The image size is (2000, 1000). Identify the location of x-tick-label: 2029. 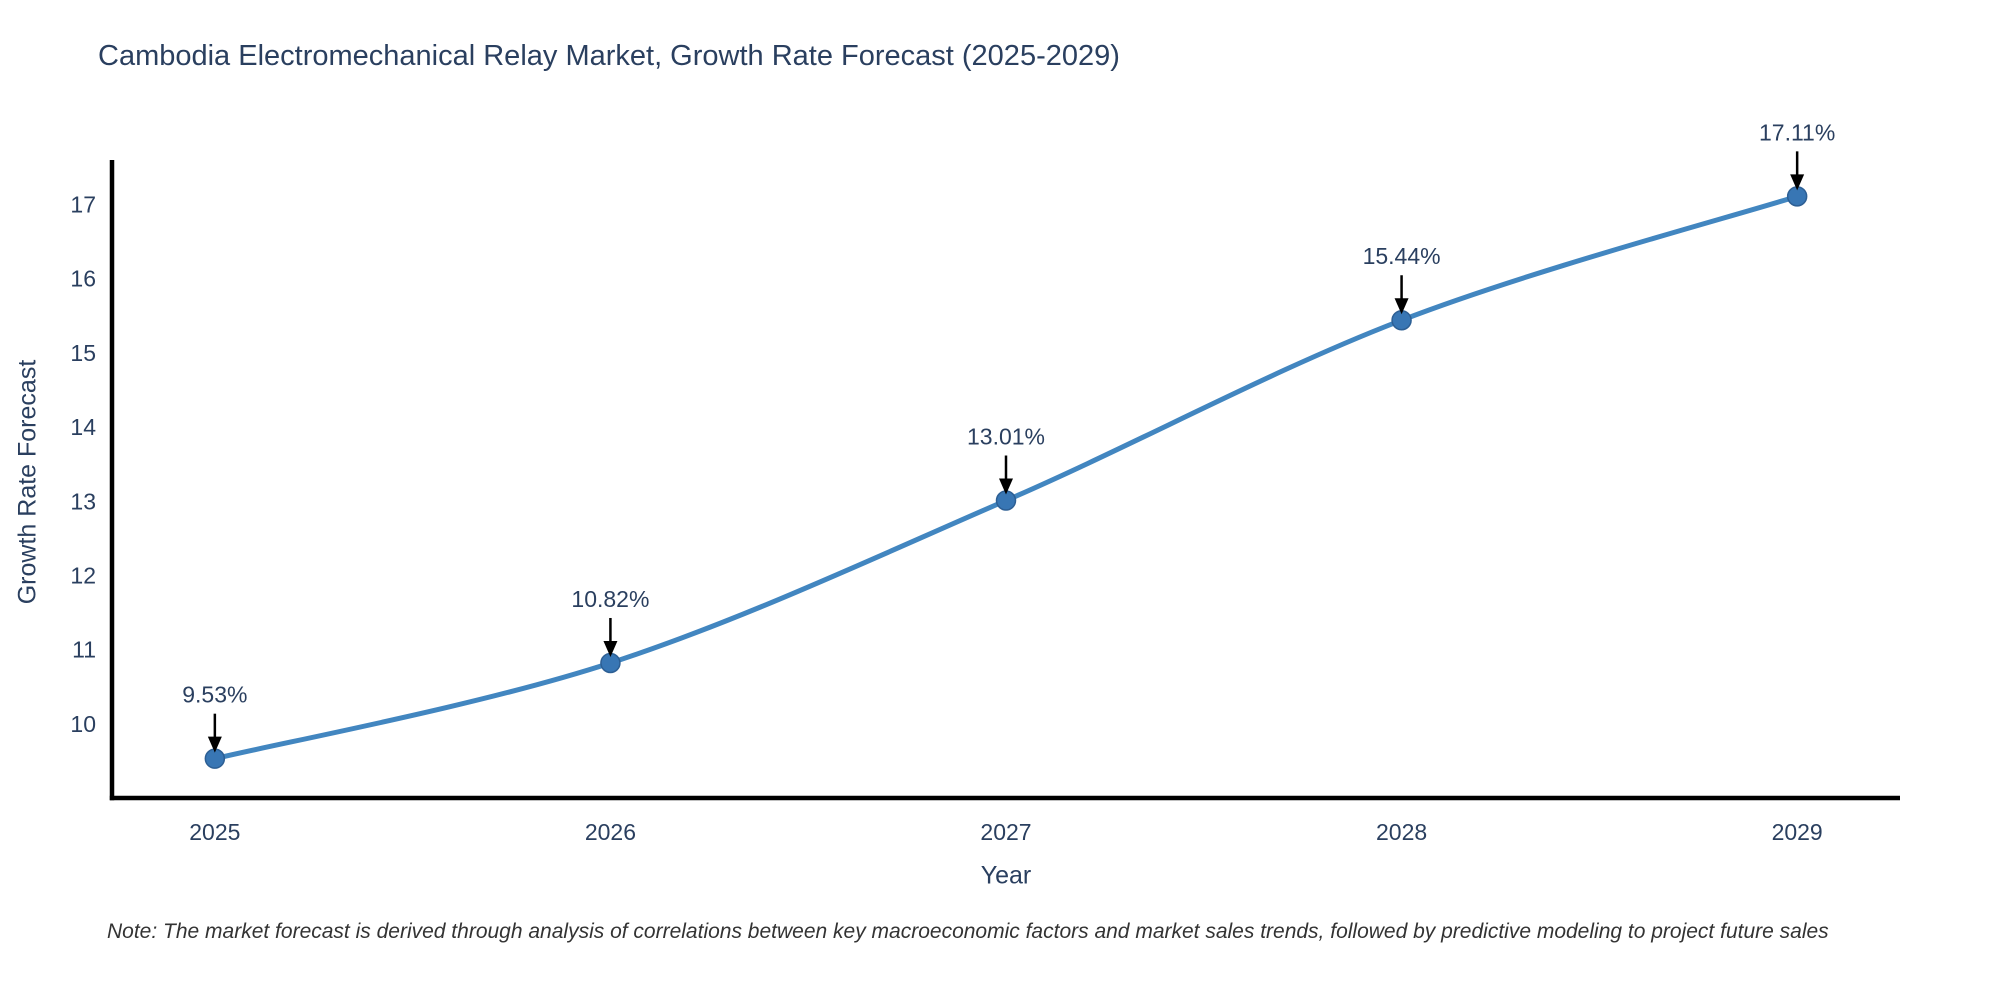
(1797, 832).